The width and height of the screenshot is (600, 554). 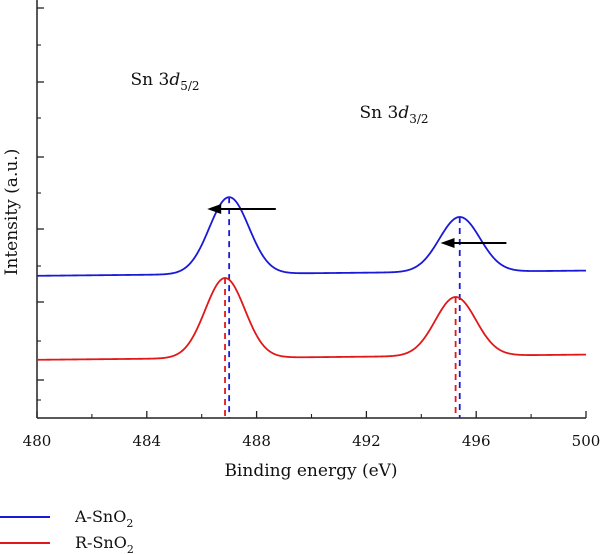 I want to click on series-line-a-sno2, so click(x=311, y=236).